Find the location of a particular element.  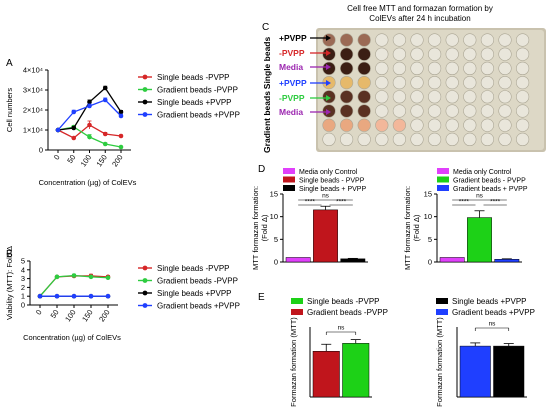

y-tick-label: 15 is located at coordinates (428, 194).